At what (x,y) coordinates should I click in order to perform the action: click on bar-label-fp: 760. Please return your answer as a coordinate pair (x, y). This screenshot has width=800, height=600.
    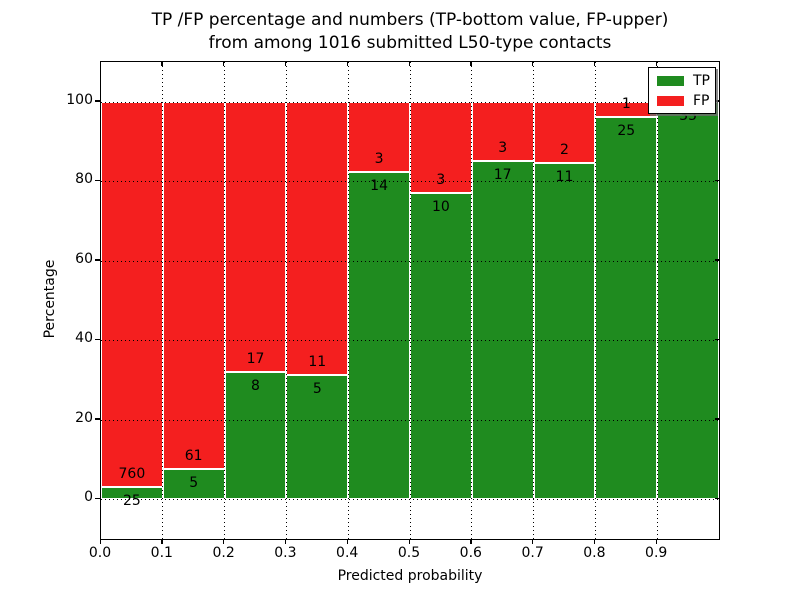
    Looking at the image, I should click on (132, 473).